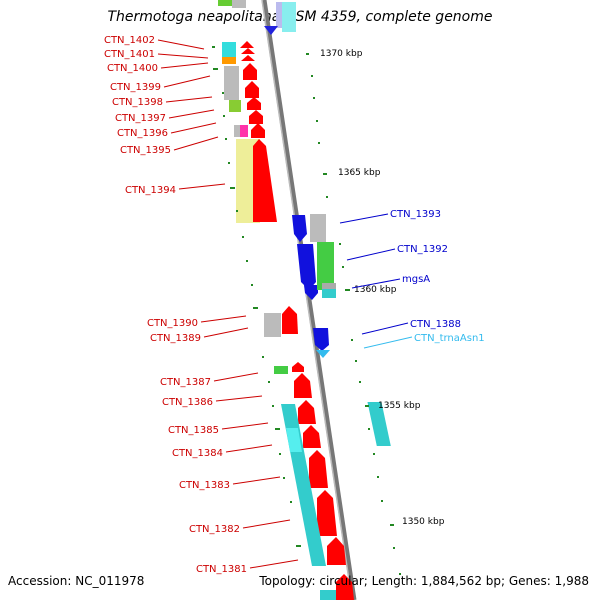  What do you see at coordinates (323, 354) in the screenshot?
I see `trna-arrow-ctn-trnaasn1` at bounding box center [323, 354].